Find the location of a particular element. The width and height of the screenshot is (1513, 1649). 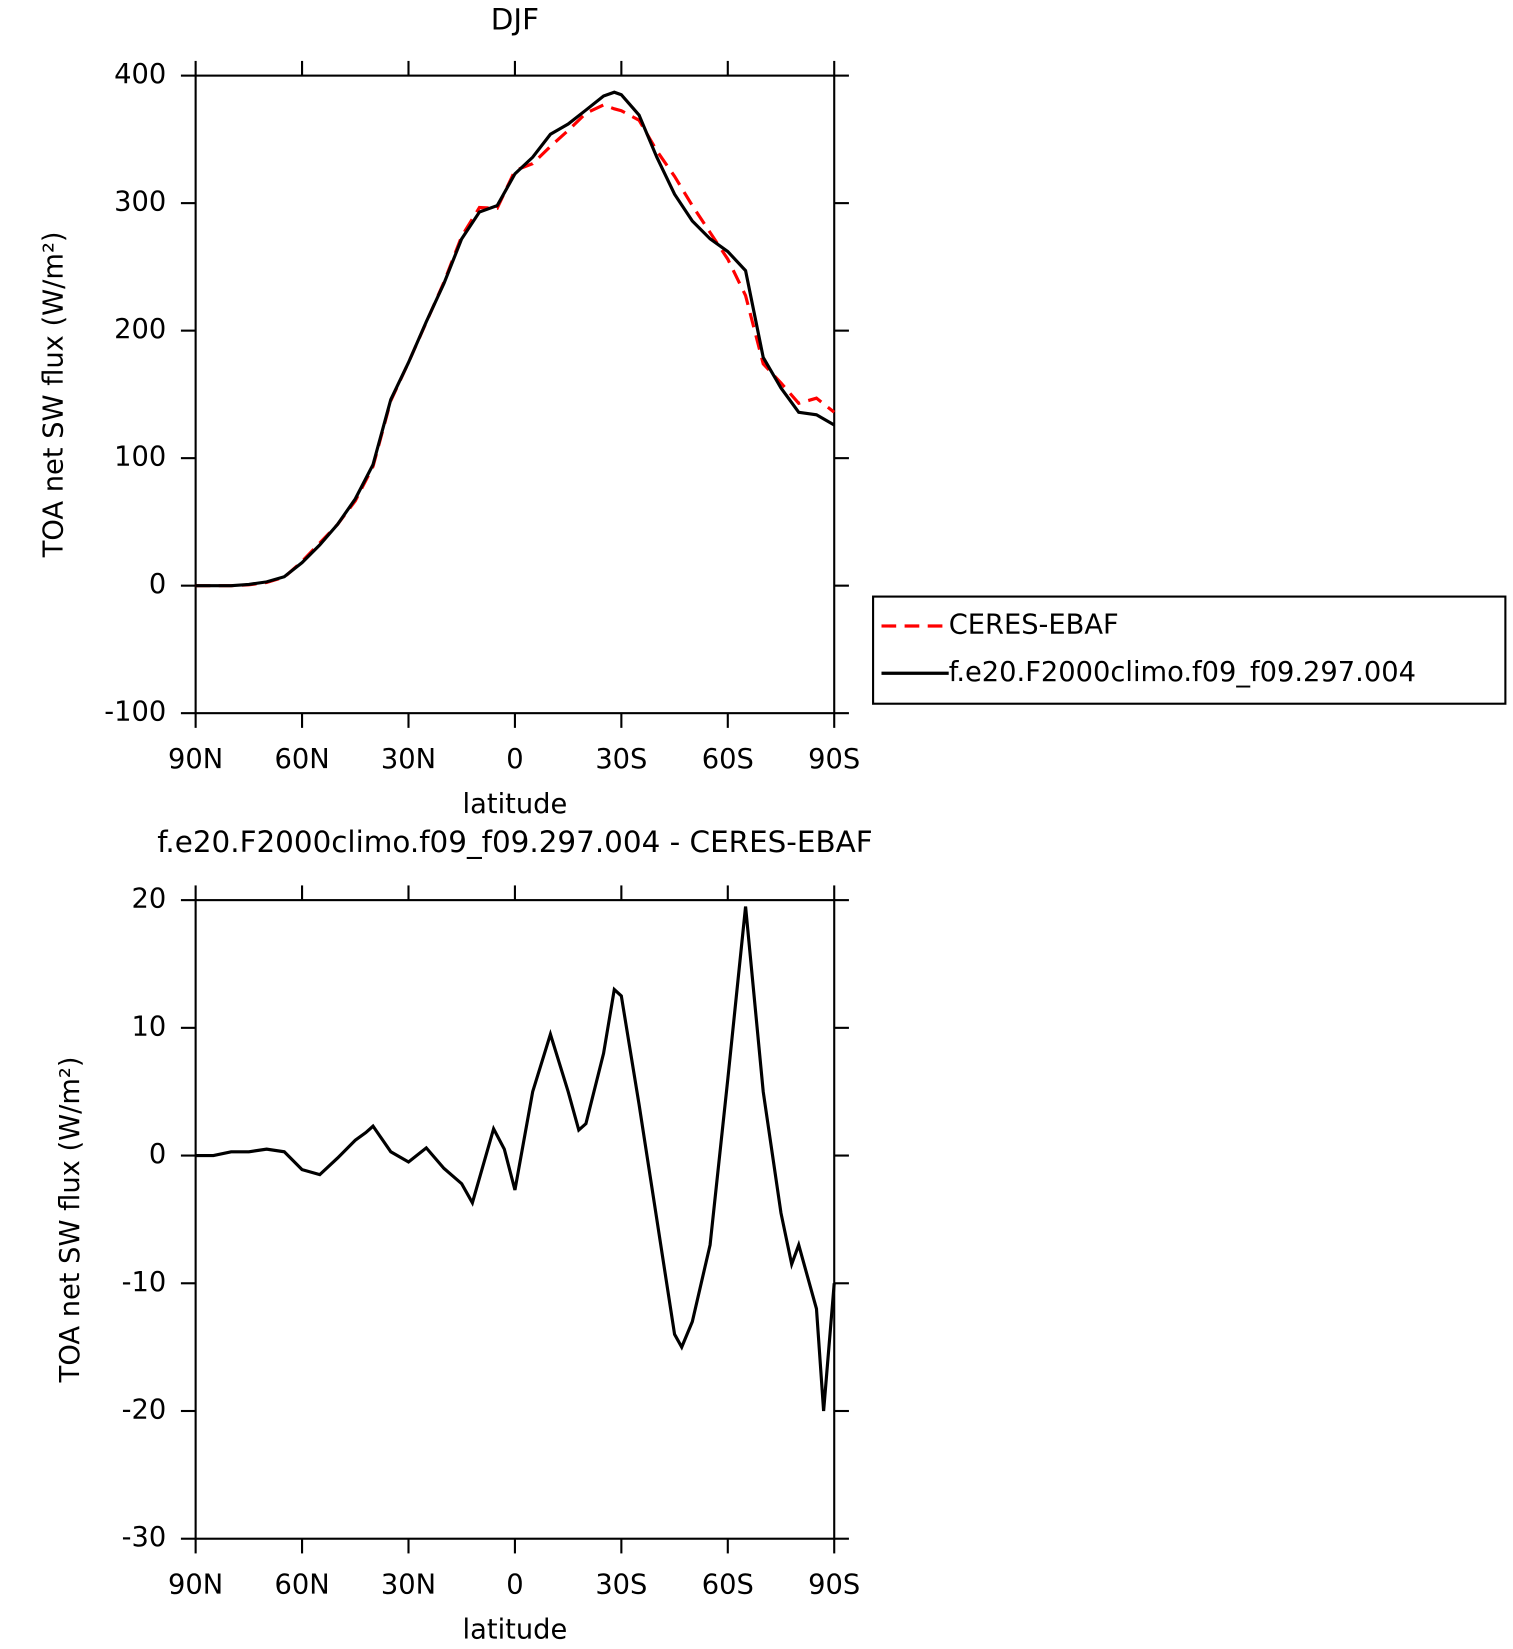

y-tick-label: -20 is located at coordinates (144, 1409).